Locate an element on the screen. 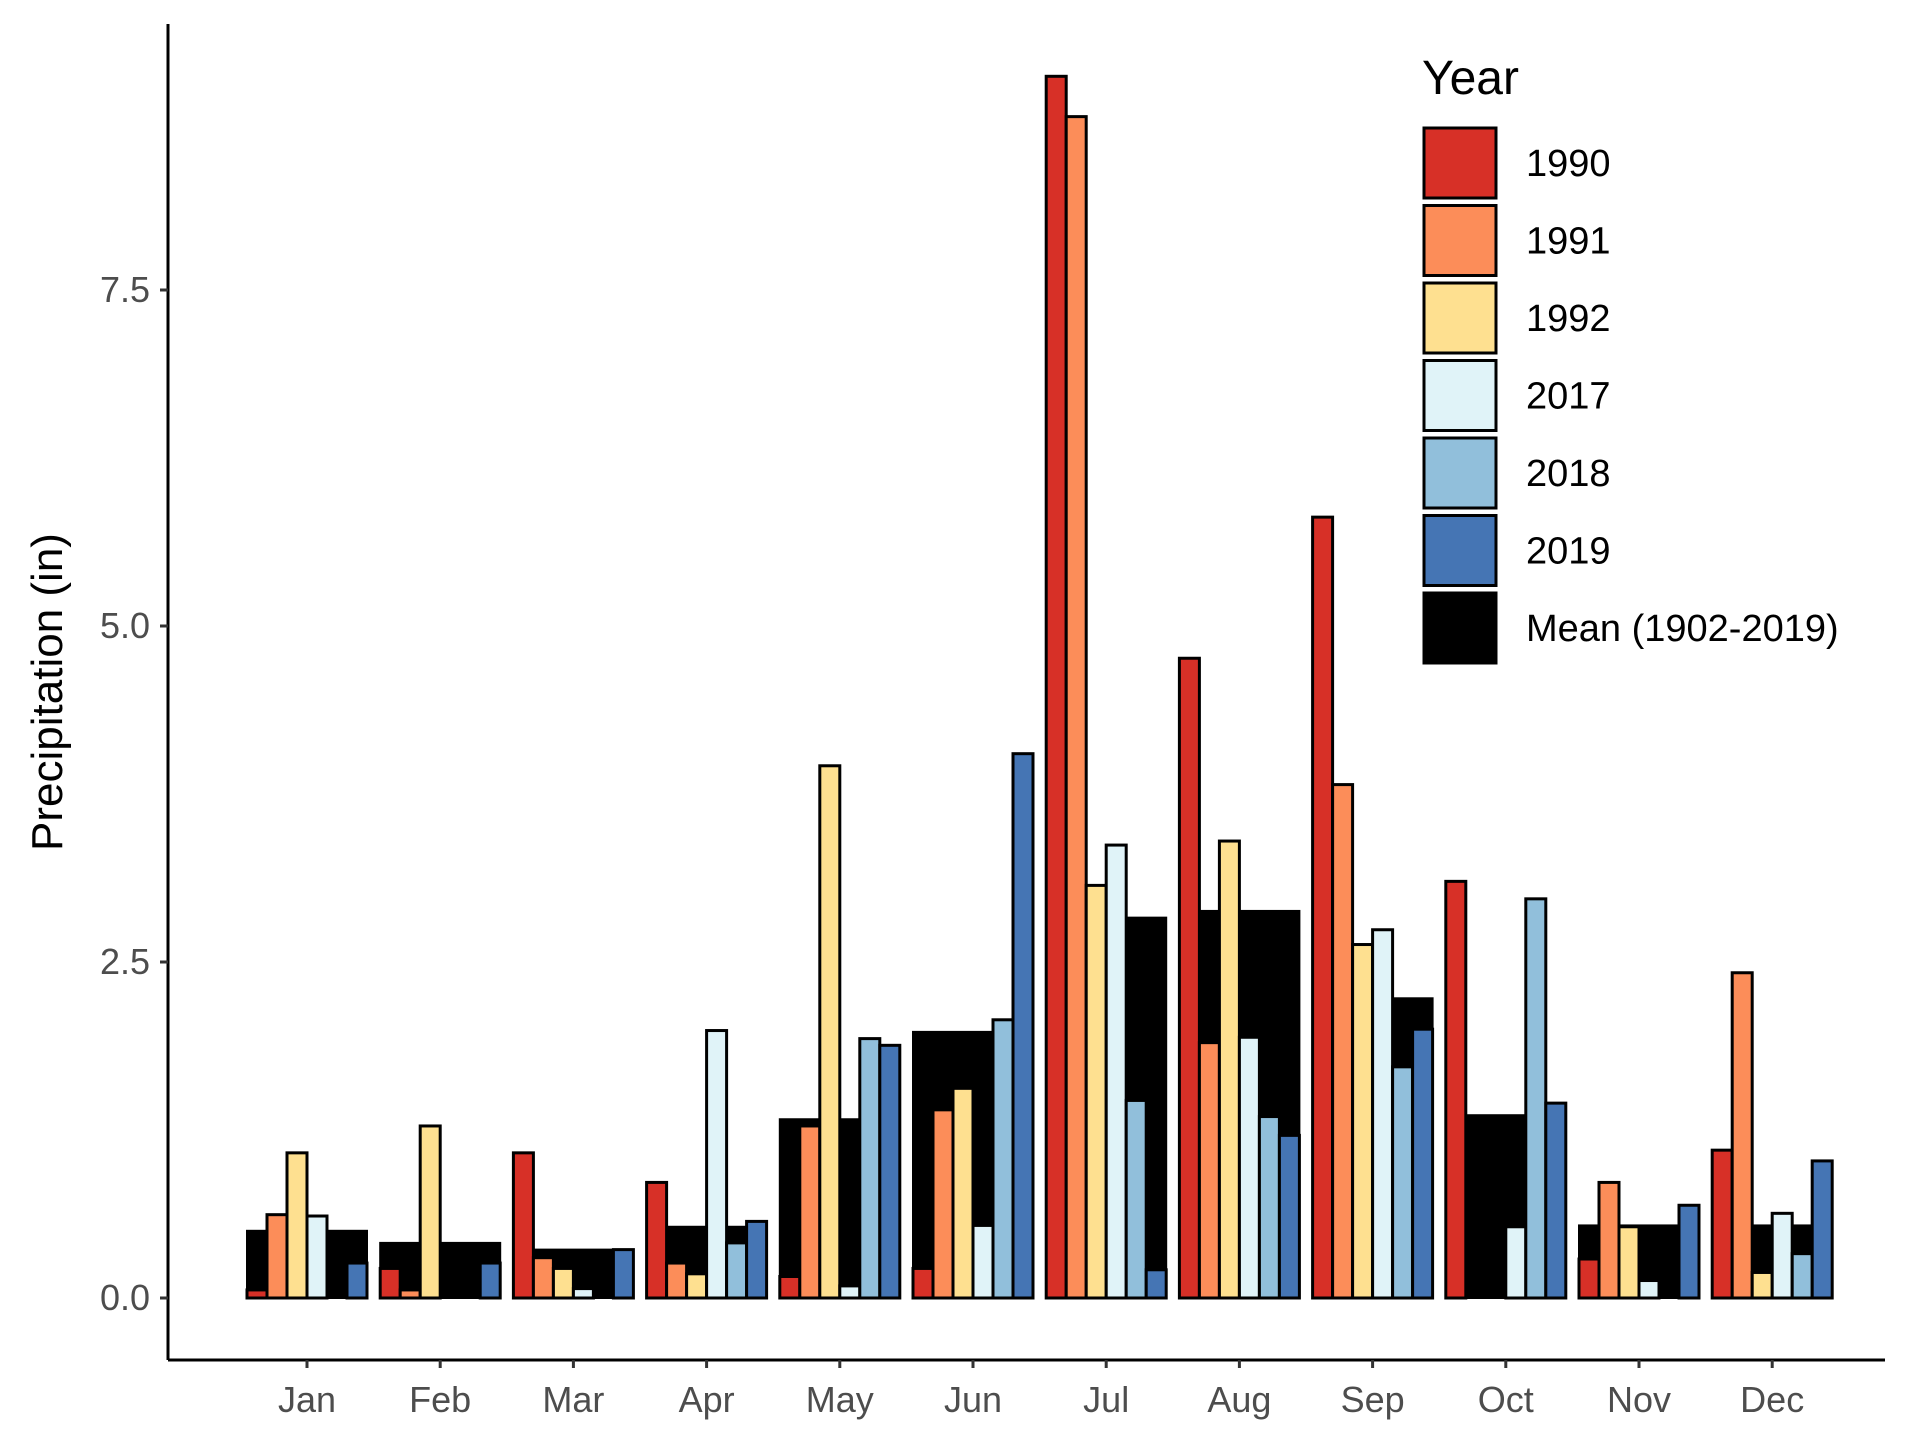 This screenshot has width=1920, height=1445. y-tick-label: 0.0 is located at coordinates (125, 1297).